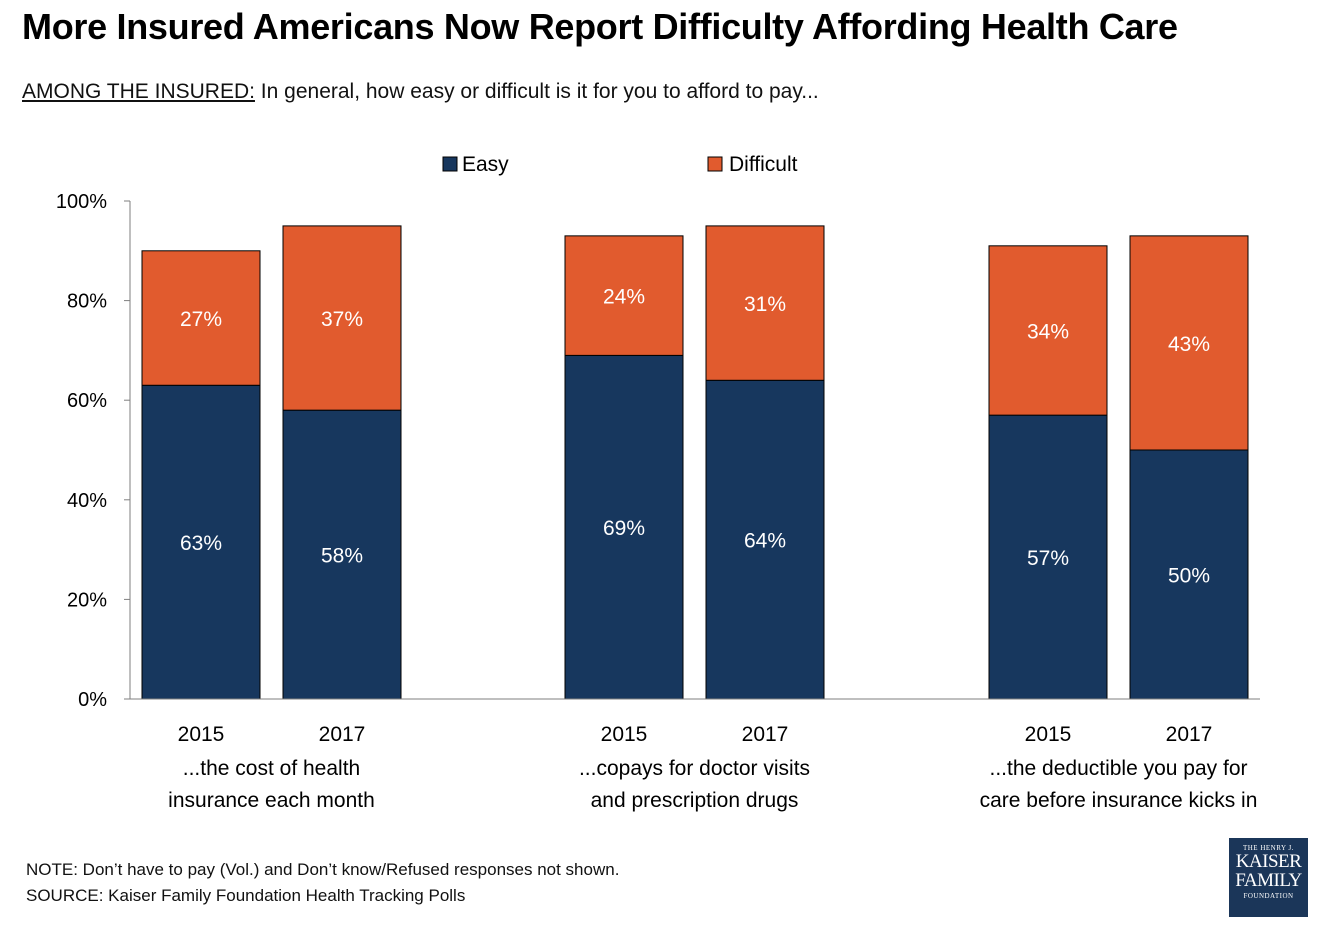 The image size is (1342, 942). I want to click on y-tick-label: 80%, so click(87, 302).